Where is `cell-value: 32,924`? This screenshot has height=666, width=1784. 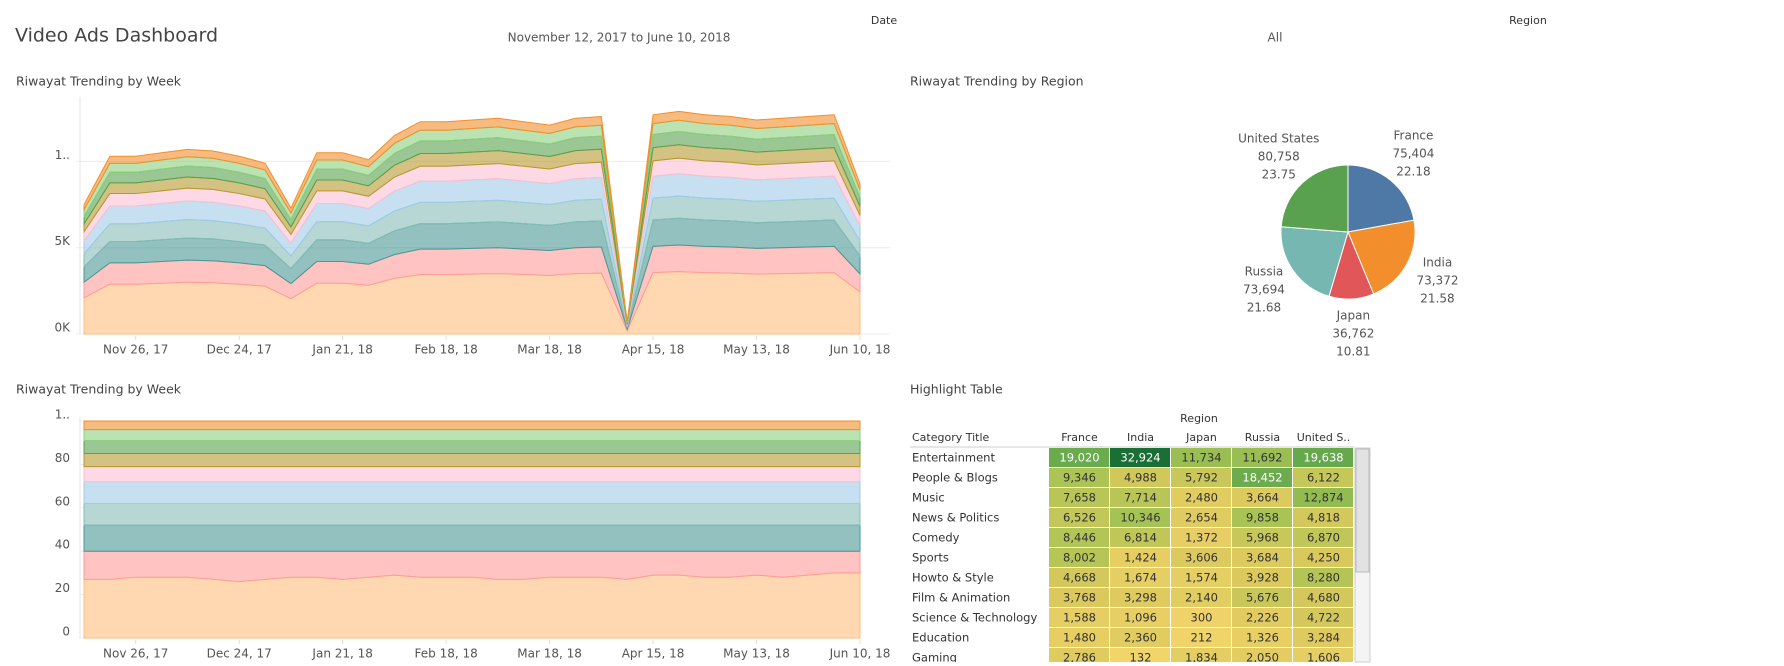 cell-value: 32,924 is located at coordinates (1140, 458).